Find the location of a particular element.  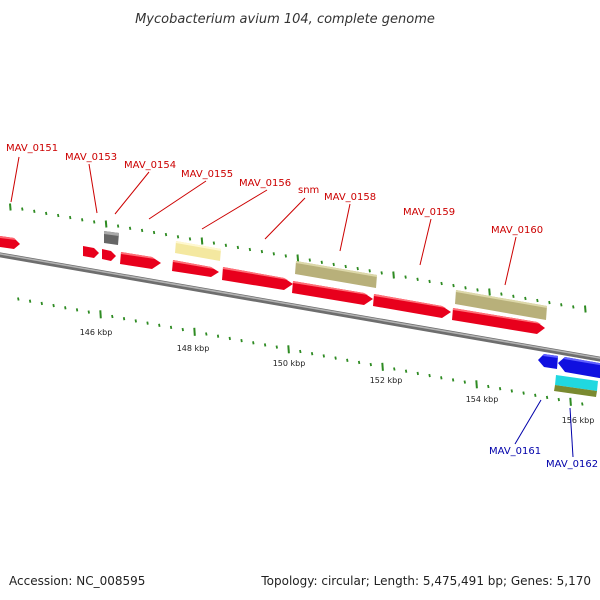

gene-feature-red-f is located at coordinates (498, 321).